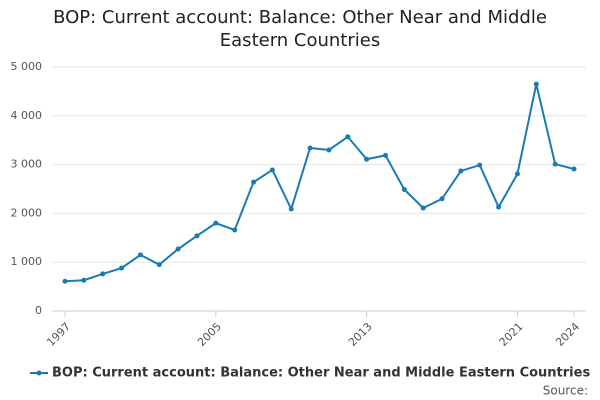  I want to click on y-tick-label: 2 000, so click(27, 212).